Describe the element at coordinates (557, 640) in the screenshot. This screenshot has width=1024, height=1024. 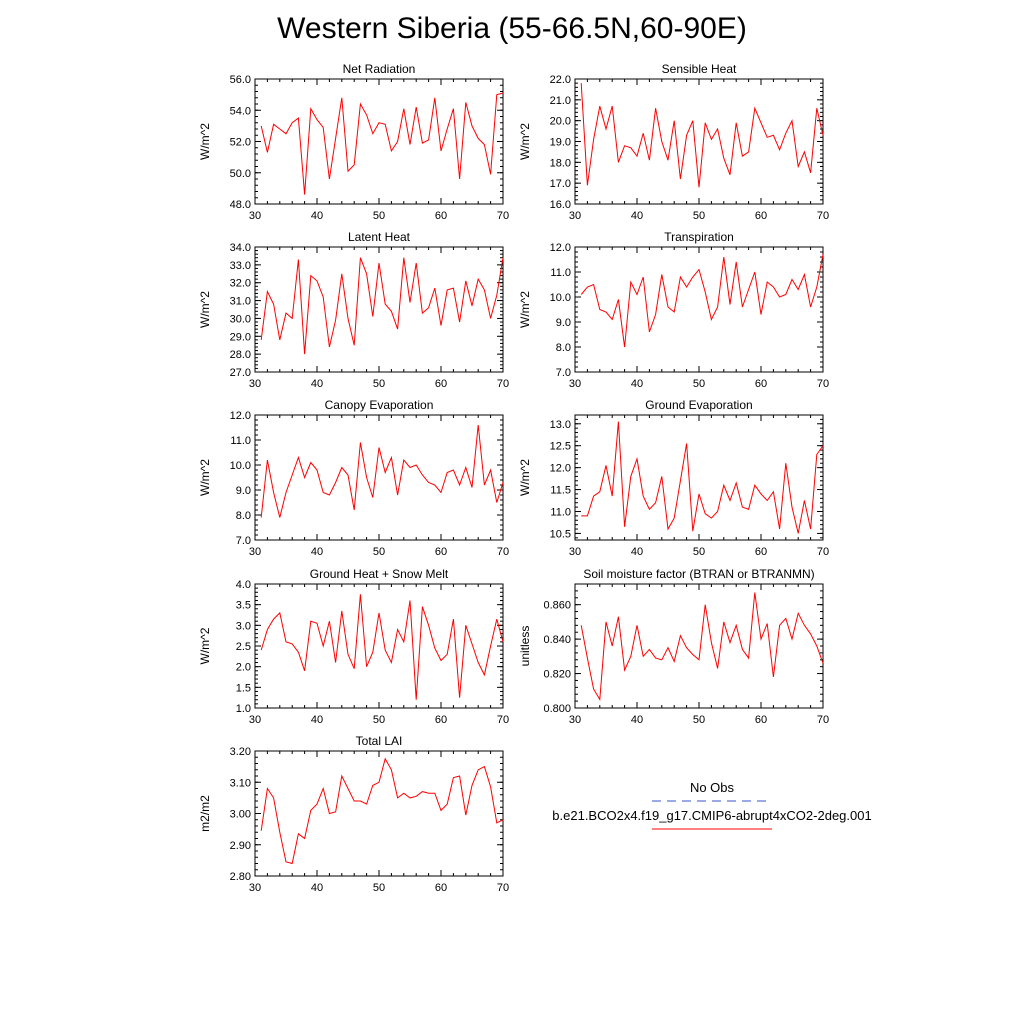
I see `y-tick-label: 0.840` at that location.